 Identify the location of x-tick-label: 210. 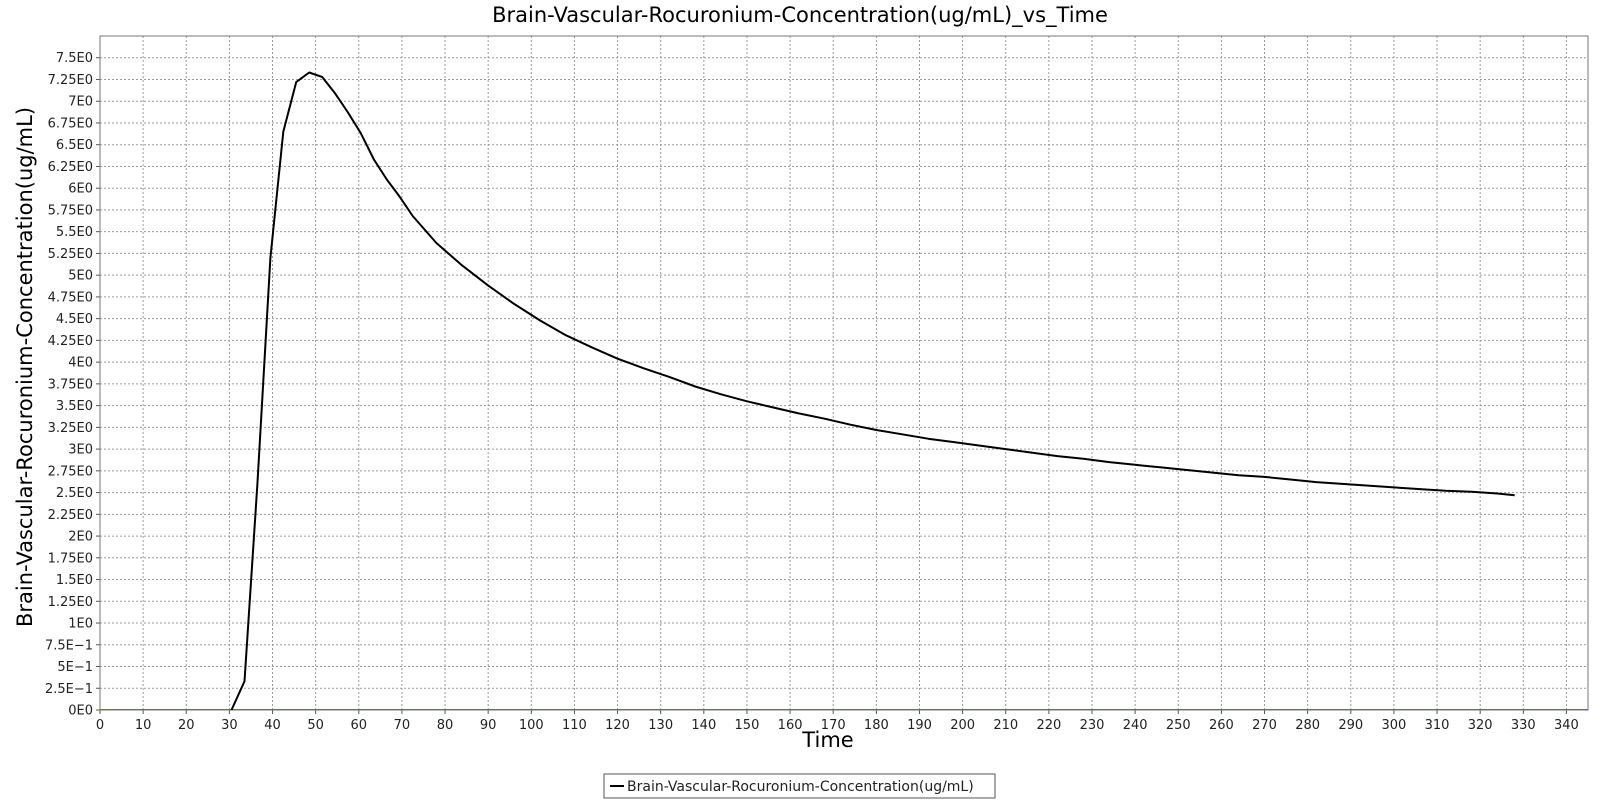
(1005, 725).